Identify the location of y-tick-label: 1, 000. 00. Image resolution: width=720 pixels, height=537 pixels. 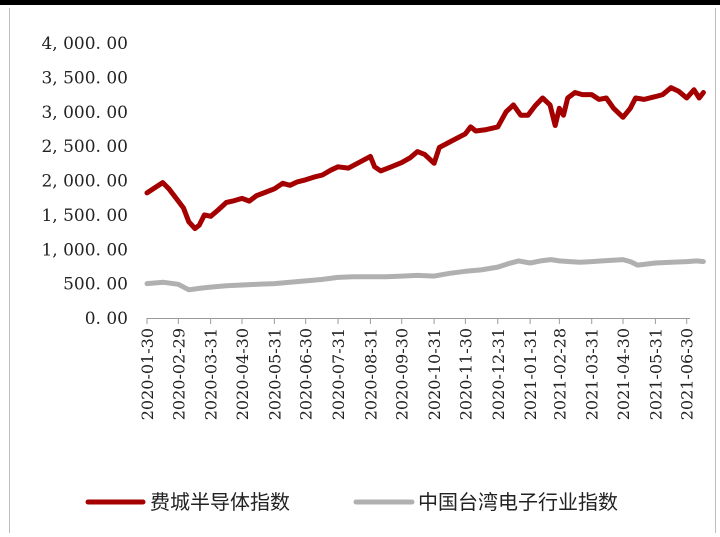
(84, 250).